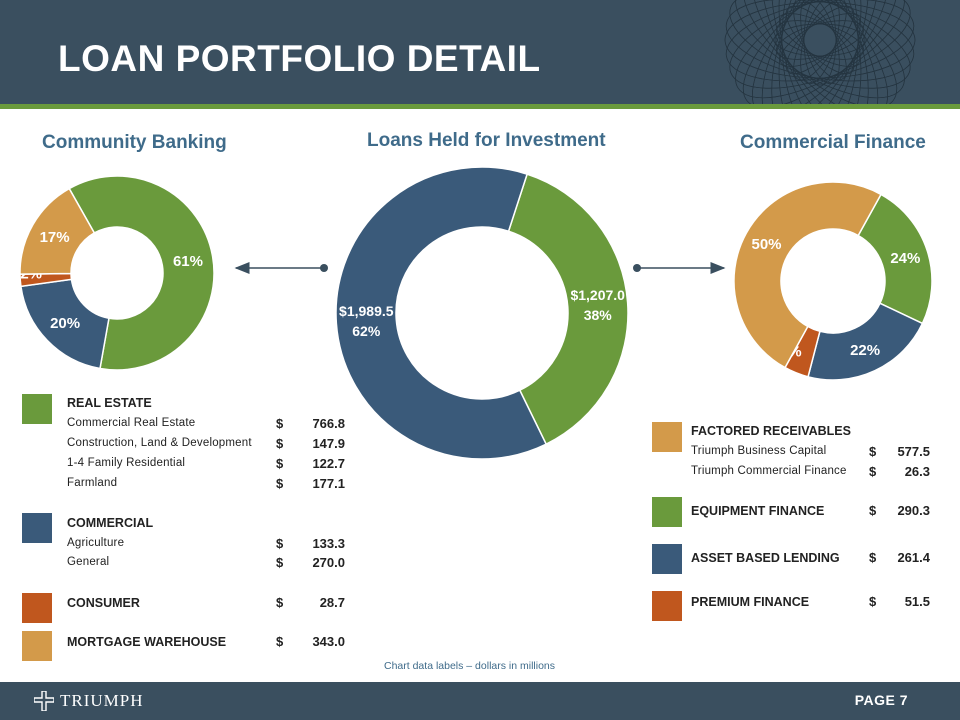  Describe the element at coordinates (469, 666) in the screenshot. I see `footnote: Chart data labels – dollars in millions` at that location.